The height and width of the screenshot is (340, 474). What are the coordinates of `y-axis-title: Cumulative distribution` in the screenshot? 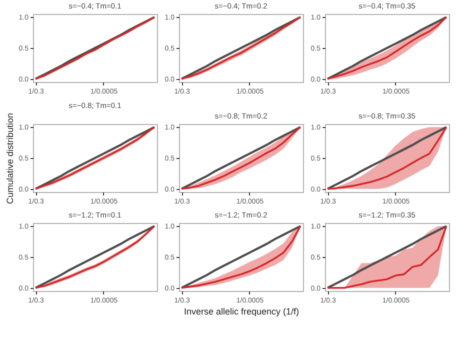 It's located at (9, 158).